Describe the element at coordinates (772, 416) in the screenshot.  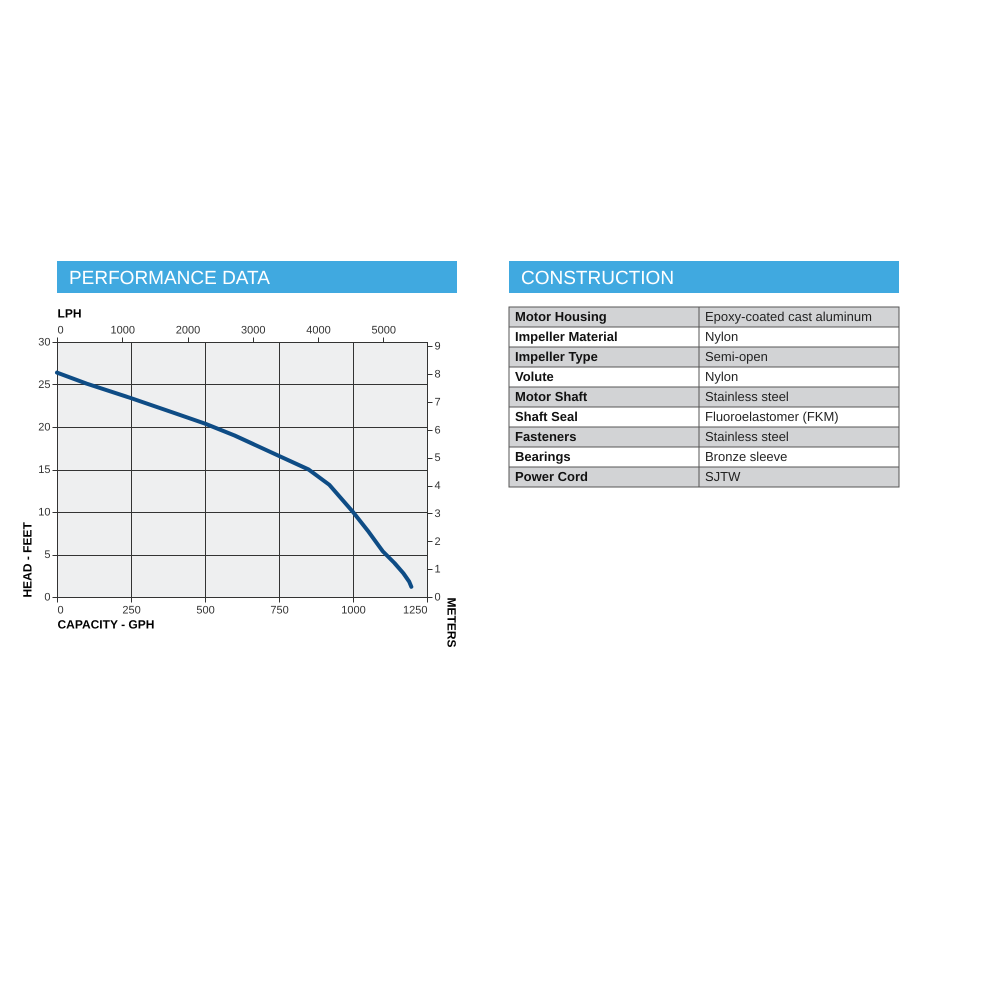
I see `text: Fluoroelastomer (FKM)` at that location.